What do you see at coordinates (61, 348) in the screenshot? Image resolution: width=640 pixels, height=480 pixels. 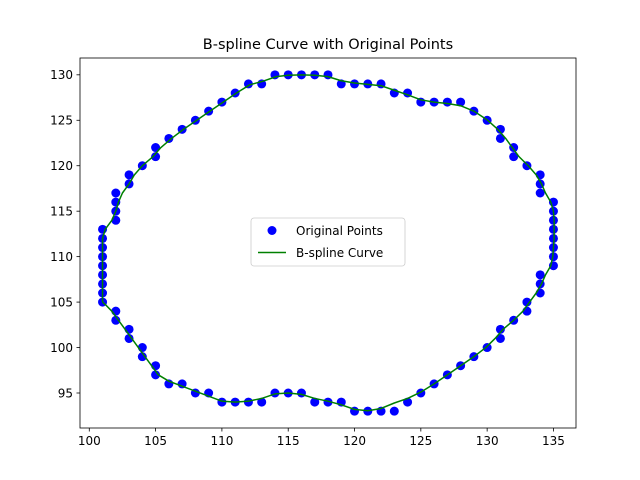 I see `y-tick-label: 100` at bounding box center [61, 348].